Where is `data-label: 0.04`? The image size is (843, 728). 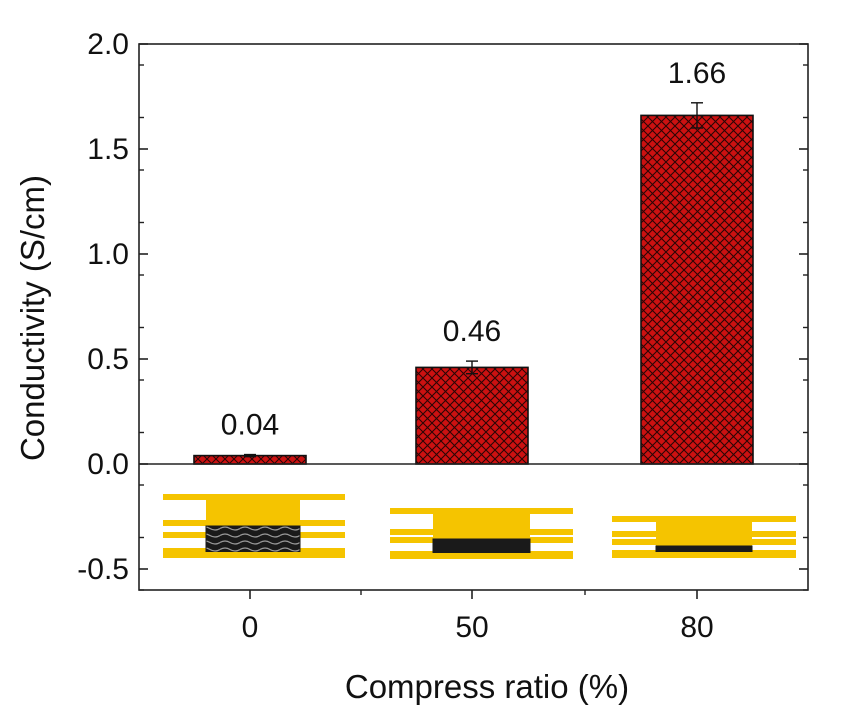 data-label: 0.04 is located at coordinates (250, 425).